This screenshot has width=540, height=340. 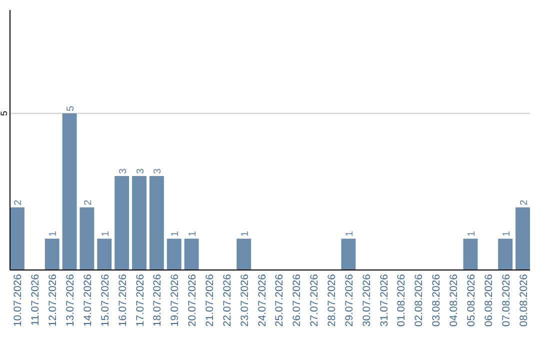 I want to click on x-tick-label: 28.07.2026, so click(x=332, y=300).